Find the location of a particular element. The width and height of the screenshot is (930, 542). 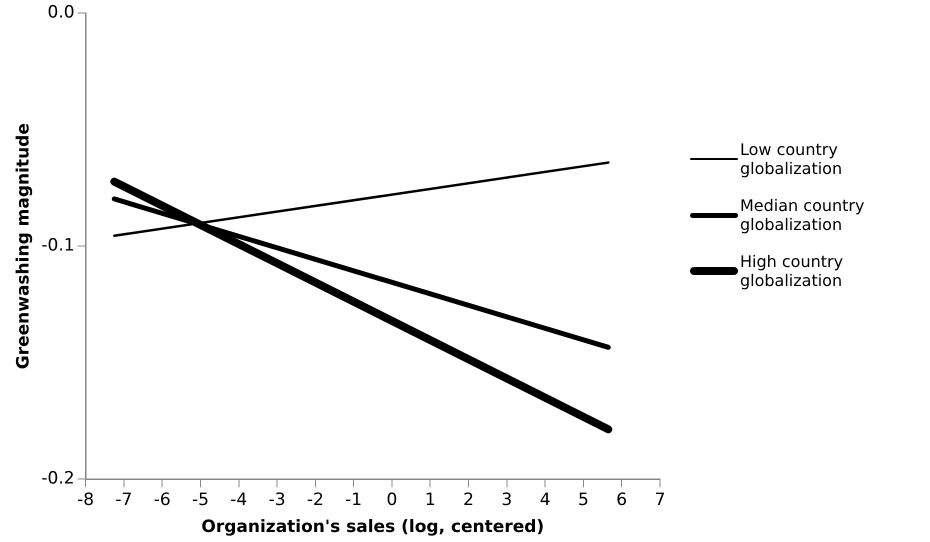

x-tick-label: 7 is located at coordinates (660, 500).